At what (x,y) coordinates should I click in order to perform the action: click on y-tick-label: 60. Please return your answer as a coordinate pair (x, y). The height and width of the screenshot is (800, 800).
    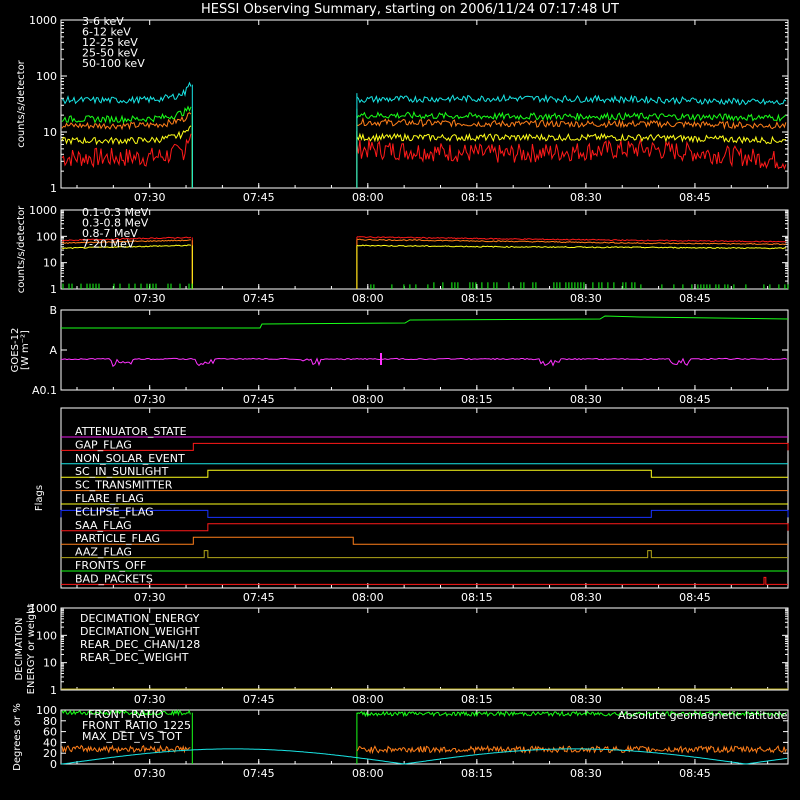
    Looking at the image, I should click on (50, 732).